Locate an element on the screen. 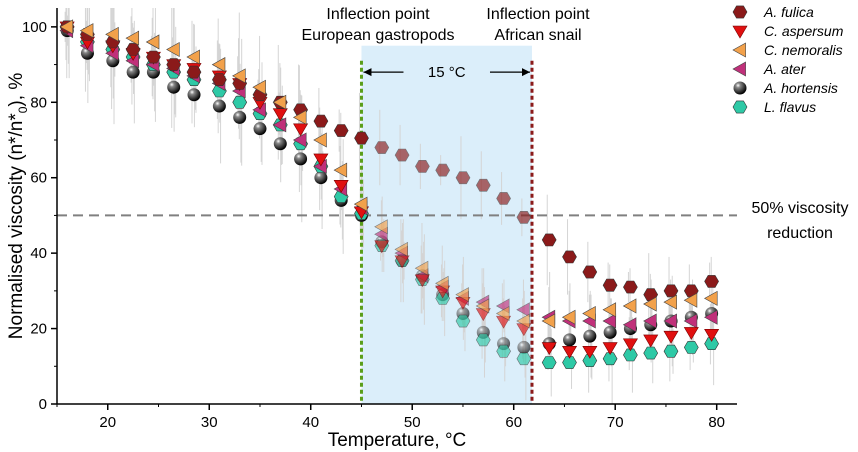 This screenshot has width=858, height=452. legend-marker-a-hortensis is located at coordinates (740, 88).